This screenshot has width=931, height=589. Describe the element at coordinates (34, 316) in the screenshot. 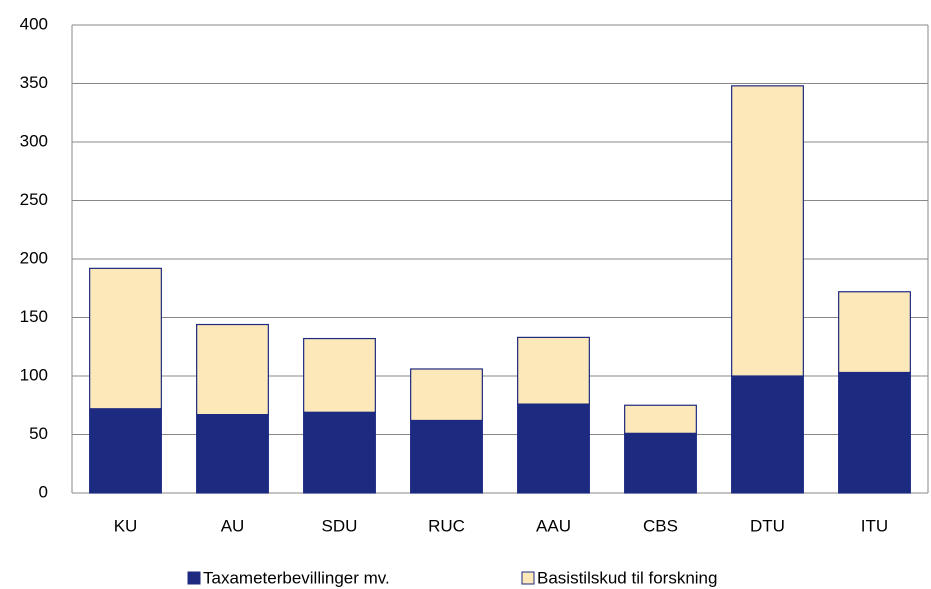

I see `y-tick-label: 150` at that location.